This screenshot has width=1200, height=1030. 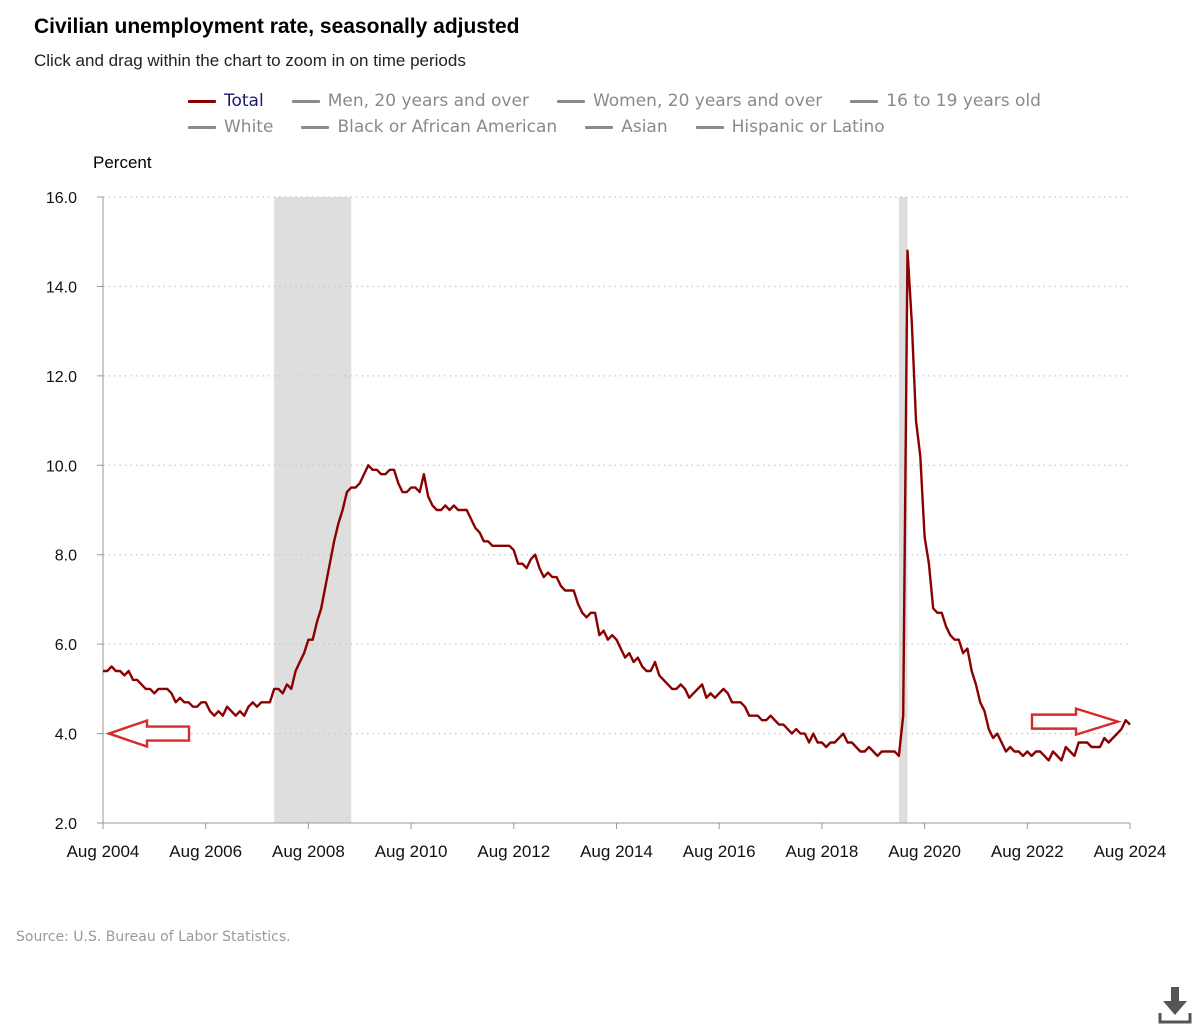 What do you see at coordinates (148, 733) in the screenshot?
I see `left-arrow-annotation` at bounding box center [148, 733].